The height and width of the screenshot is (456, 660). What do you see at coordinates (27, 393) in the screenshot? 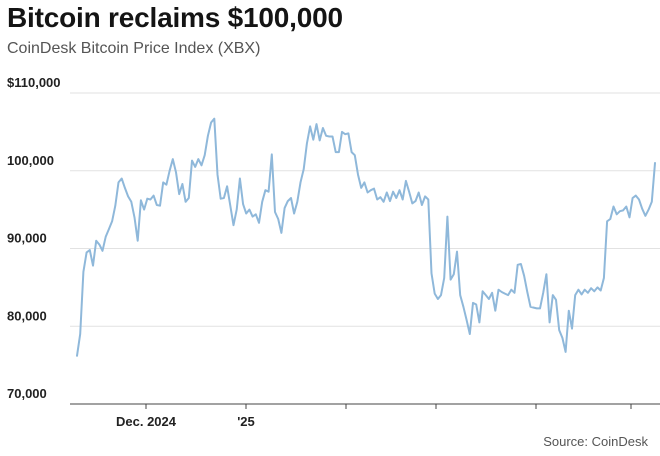
I see `y-tick-label-4: 70,000` at bounding box center [27, 393].